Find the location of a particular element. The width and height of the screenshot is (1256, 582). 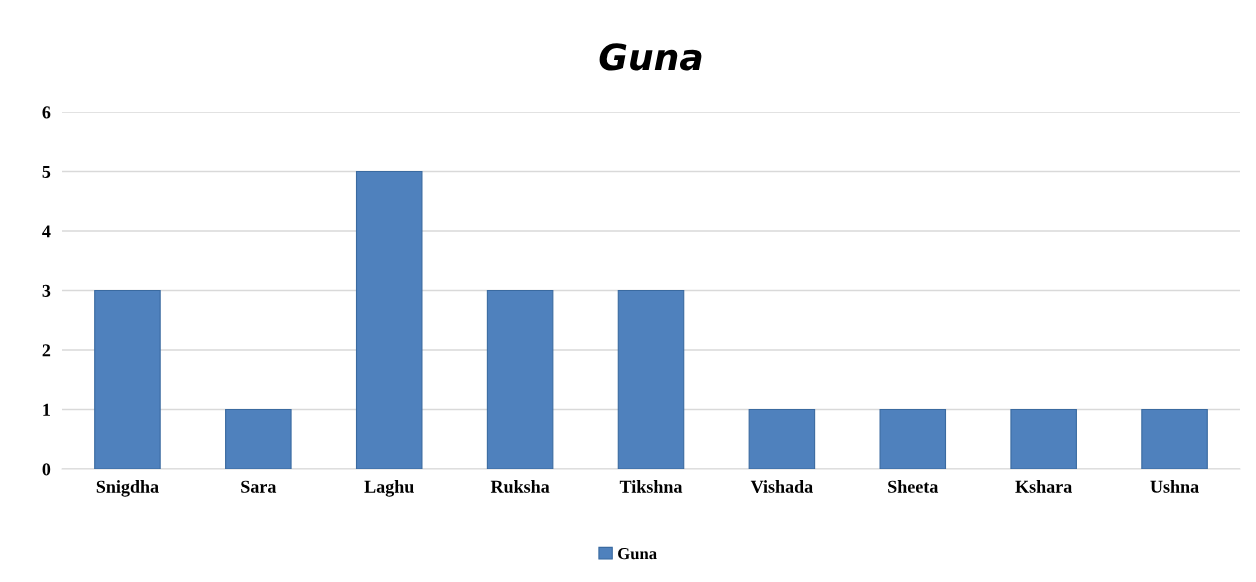

x-tick-label: Laghu is located at coordinates (389, 488).